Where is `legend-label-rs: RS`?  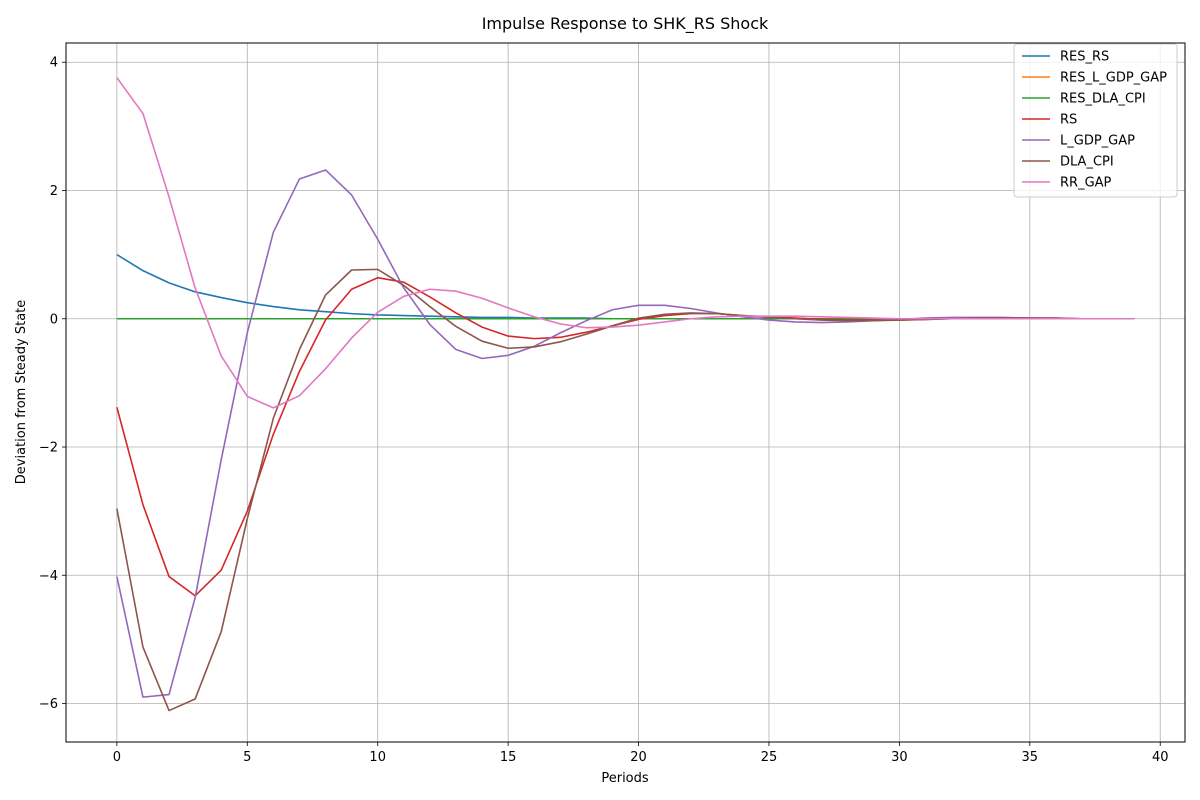
legend-label-rs: RS is located at coordinates (1068, 120).